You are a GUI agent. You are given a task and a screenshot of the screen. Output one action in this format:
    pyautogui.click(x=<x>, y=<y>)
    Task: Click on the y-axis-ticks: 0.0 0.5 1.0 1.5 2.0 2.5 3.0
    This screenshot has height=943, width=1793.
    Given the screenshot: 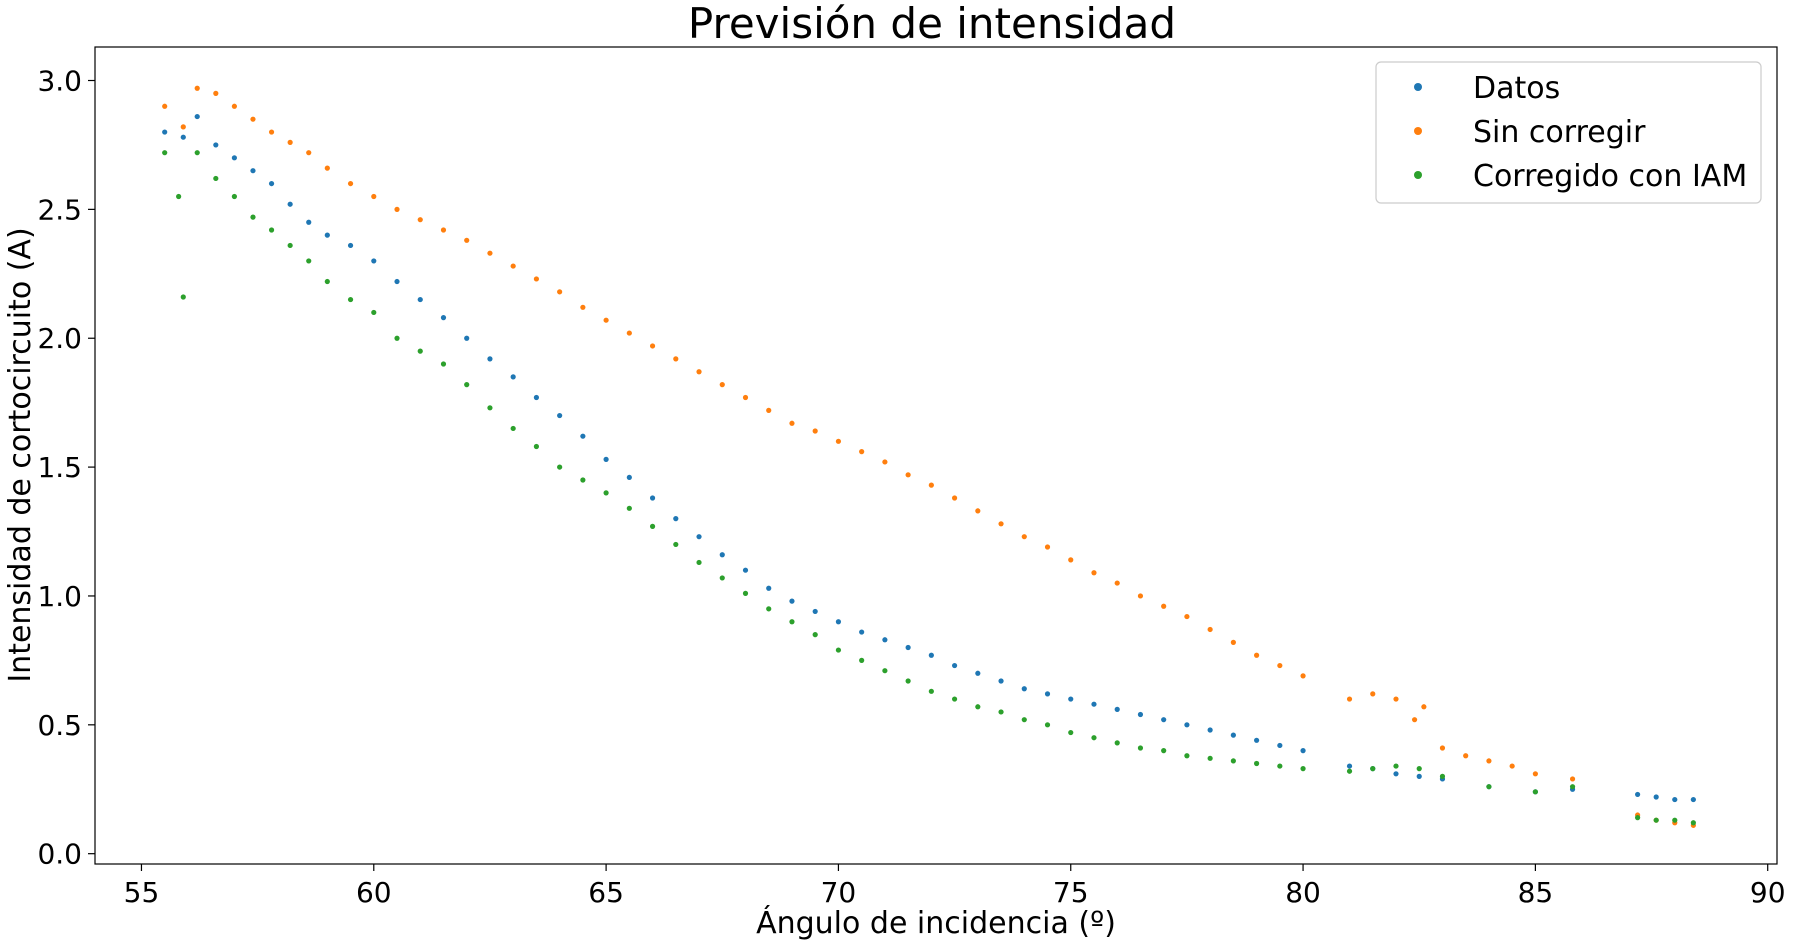 What is the action you would take?
    pyautogui.click(x=66, y=468)
    